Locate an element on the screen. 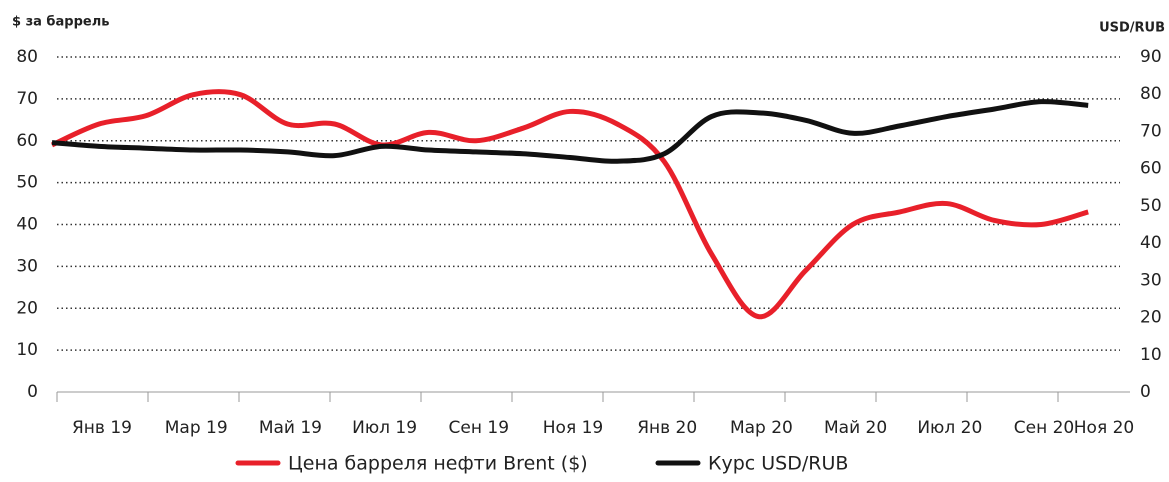 Image resolution: width=1169 pixels, height=482 pixels. y2-tick-label: 90 is located at coordinates (1151, 57).